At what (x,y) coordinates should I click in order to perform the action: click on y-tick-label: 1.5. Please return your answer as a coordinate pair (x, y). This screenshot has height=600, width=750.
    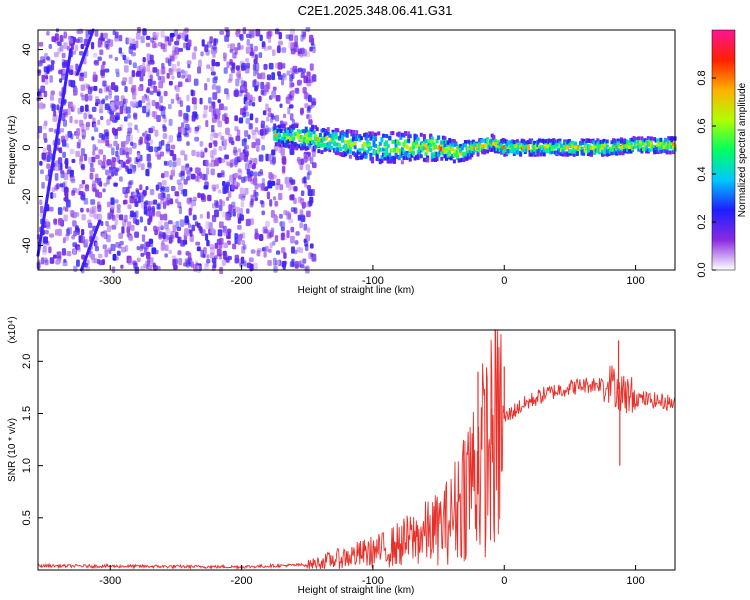
    Looking at the image, I should click on (27, 413).